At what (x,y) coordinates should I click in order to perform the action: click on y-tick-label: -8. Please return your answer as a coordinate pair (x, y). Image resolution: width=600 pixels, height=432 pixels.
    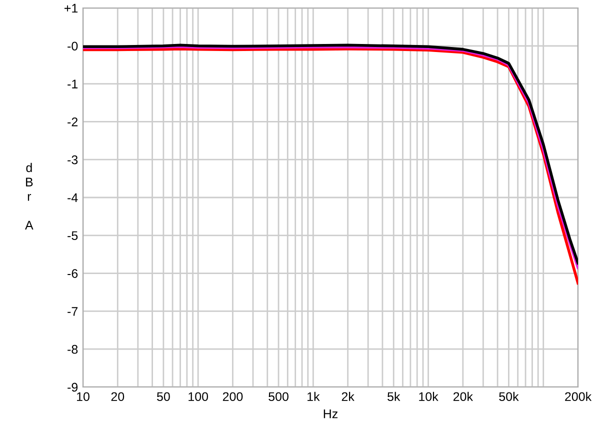
    Looking at the image, I should click on (73, 349).